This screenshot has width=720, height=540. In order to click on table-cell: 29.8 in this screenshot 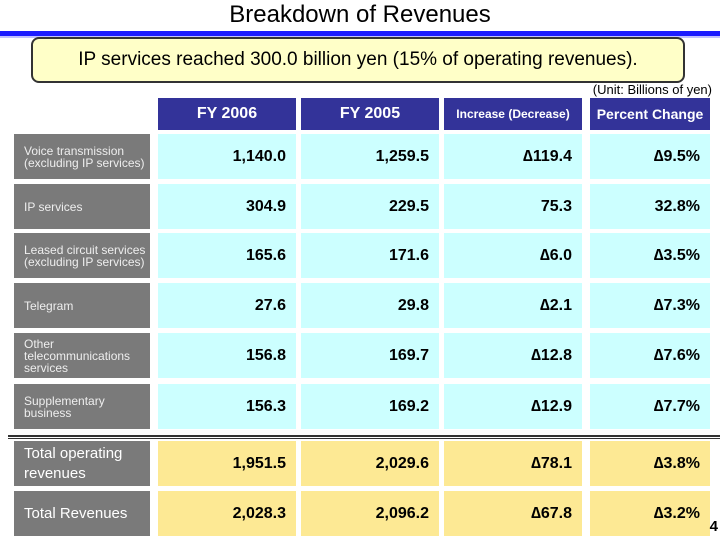, I will do `click(370, 305)`.